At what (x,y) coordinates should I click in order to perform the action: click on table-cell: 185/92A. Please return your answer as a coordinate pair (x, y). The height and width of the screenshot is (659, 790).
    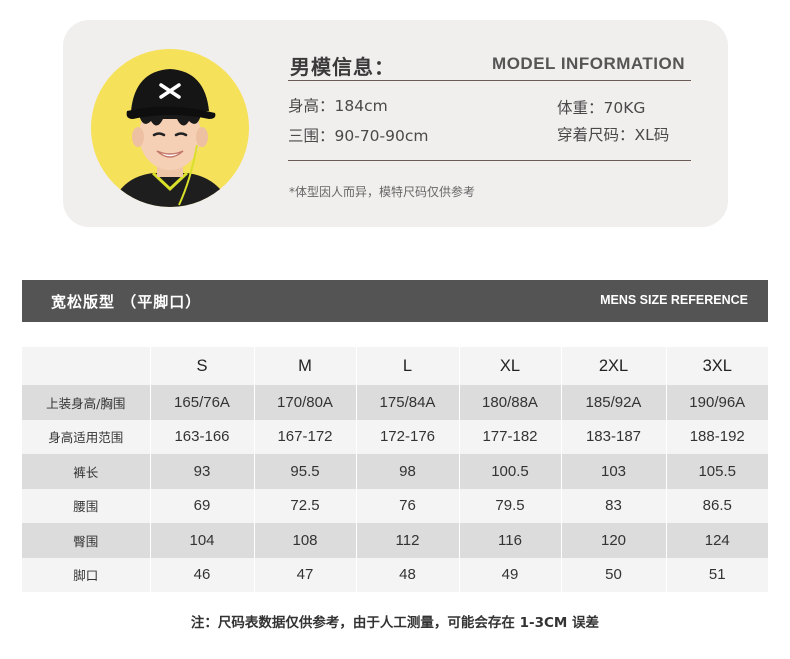
    Looking at the image, I should click on (614, 402).